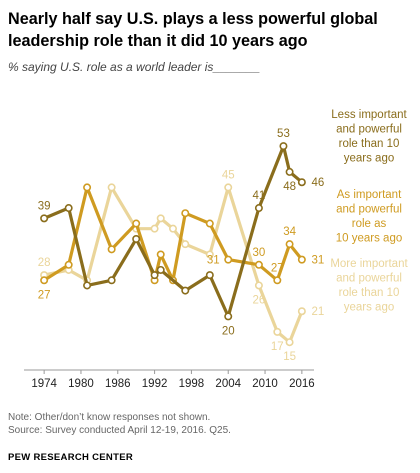 The image size is (420, 473). Describe the element at coordinates (44, 384) in the screenshot. I see `x-tick-label: 1974` at that location.